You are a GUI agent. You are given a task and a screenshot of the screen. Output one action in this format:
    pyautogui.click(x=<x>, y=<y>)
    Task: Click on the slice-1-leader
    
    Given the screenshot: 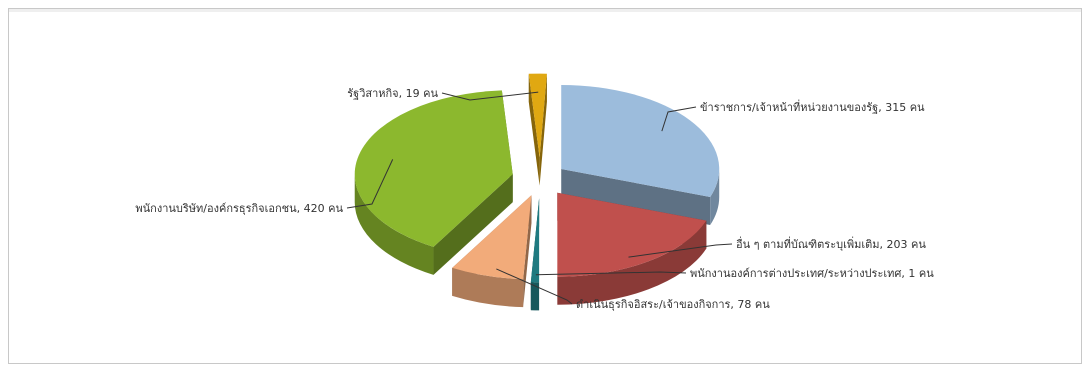 What is the action you would take?
    pyautogui.click(x=680, y=250)
    